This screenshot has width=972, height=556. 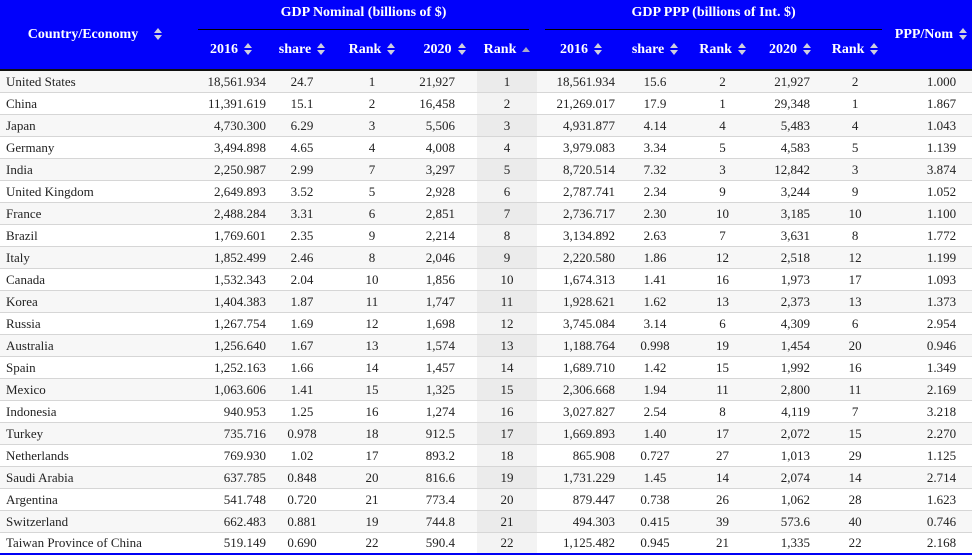 I want to click on column-header-label: 2020, so click(x=437, y=49).